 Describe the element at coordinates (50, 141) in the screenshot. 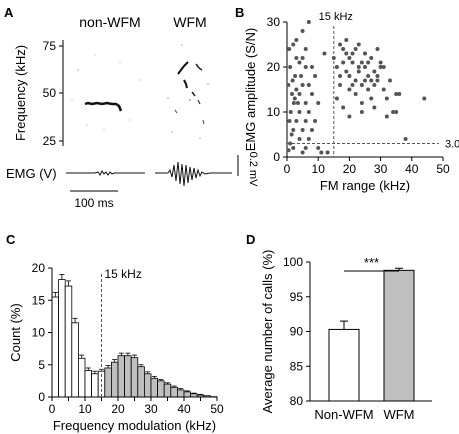

I see `spectrogram-tick-label: 25` at that location.